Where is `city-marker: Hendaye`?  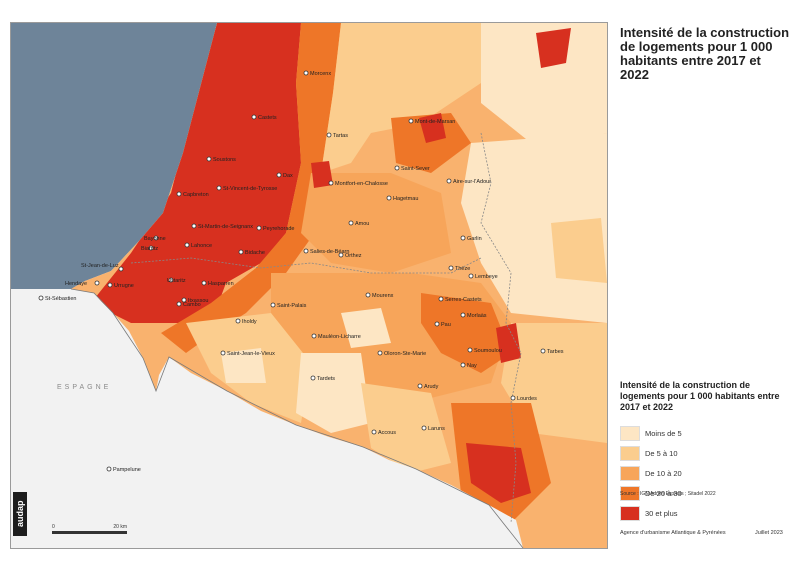 city-marker: Hendaye is located at coordinates (82, 283).